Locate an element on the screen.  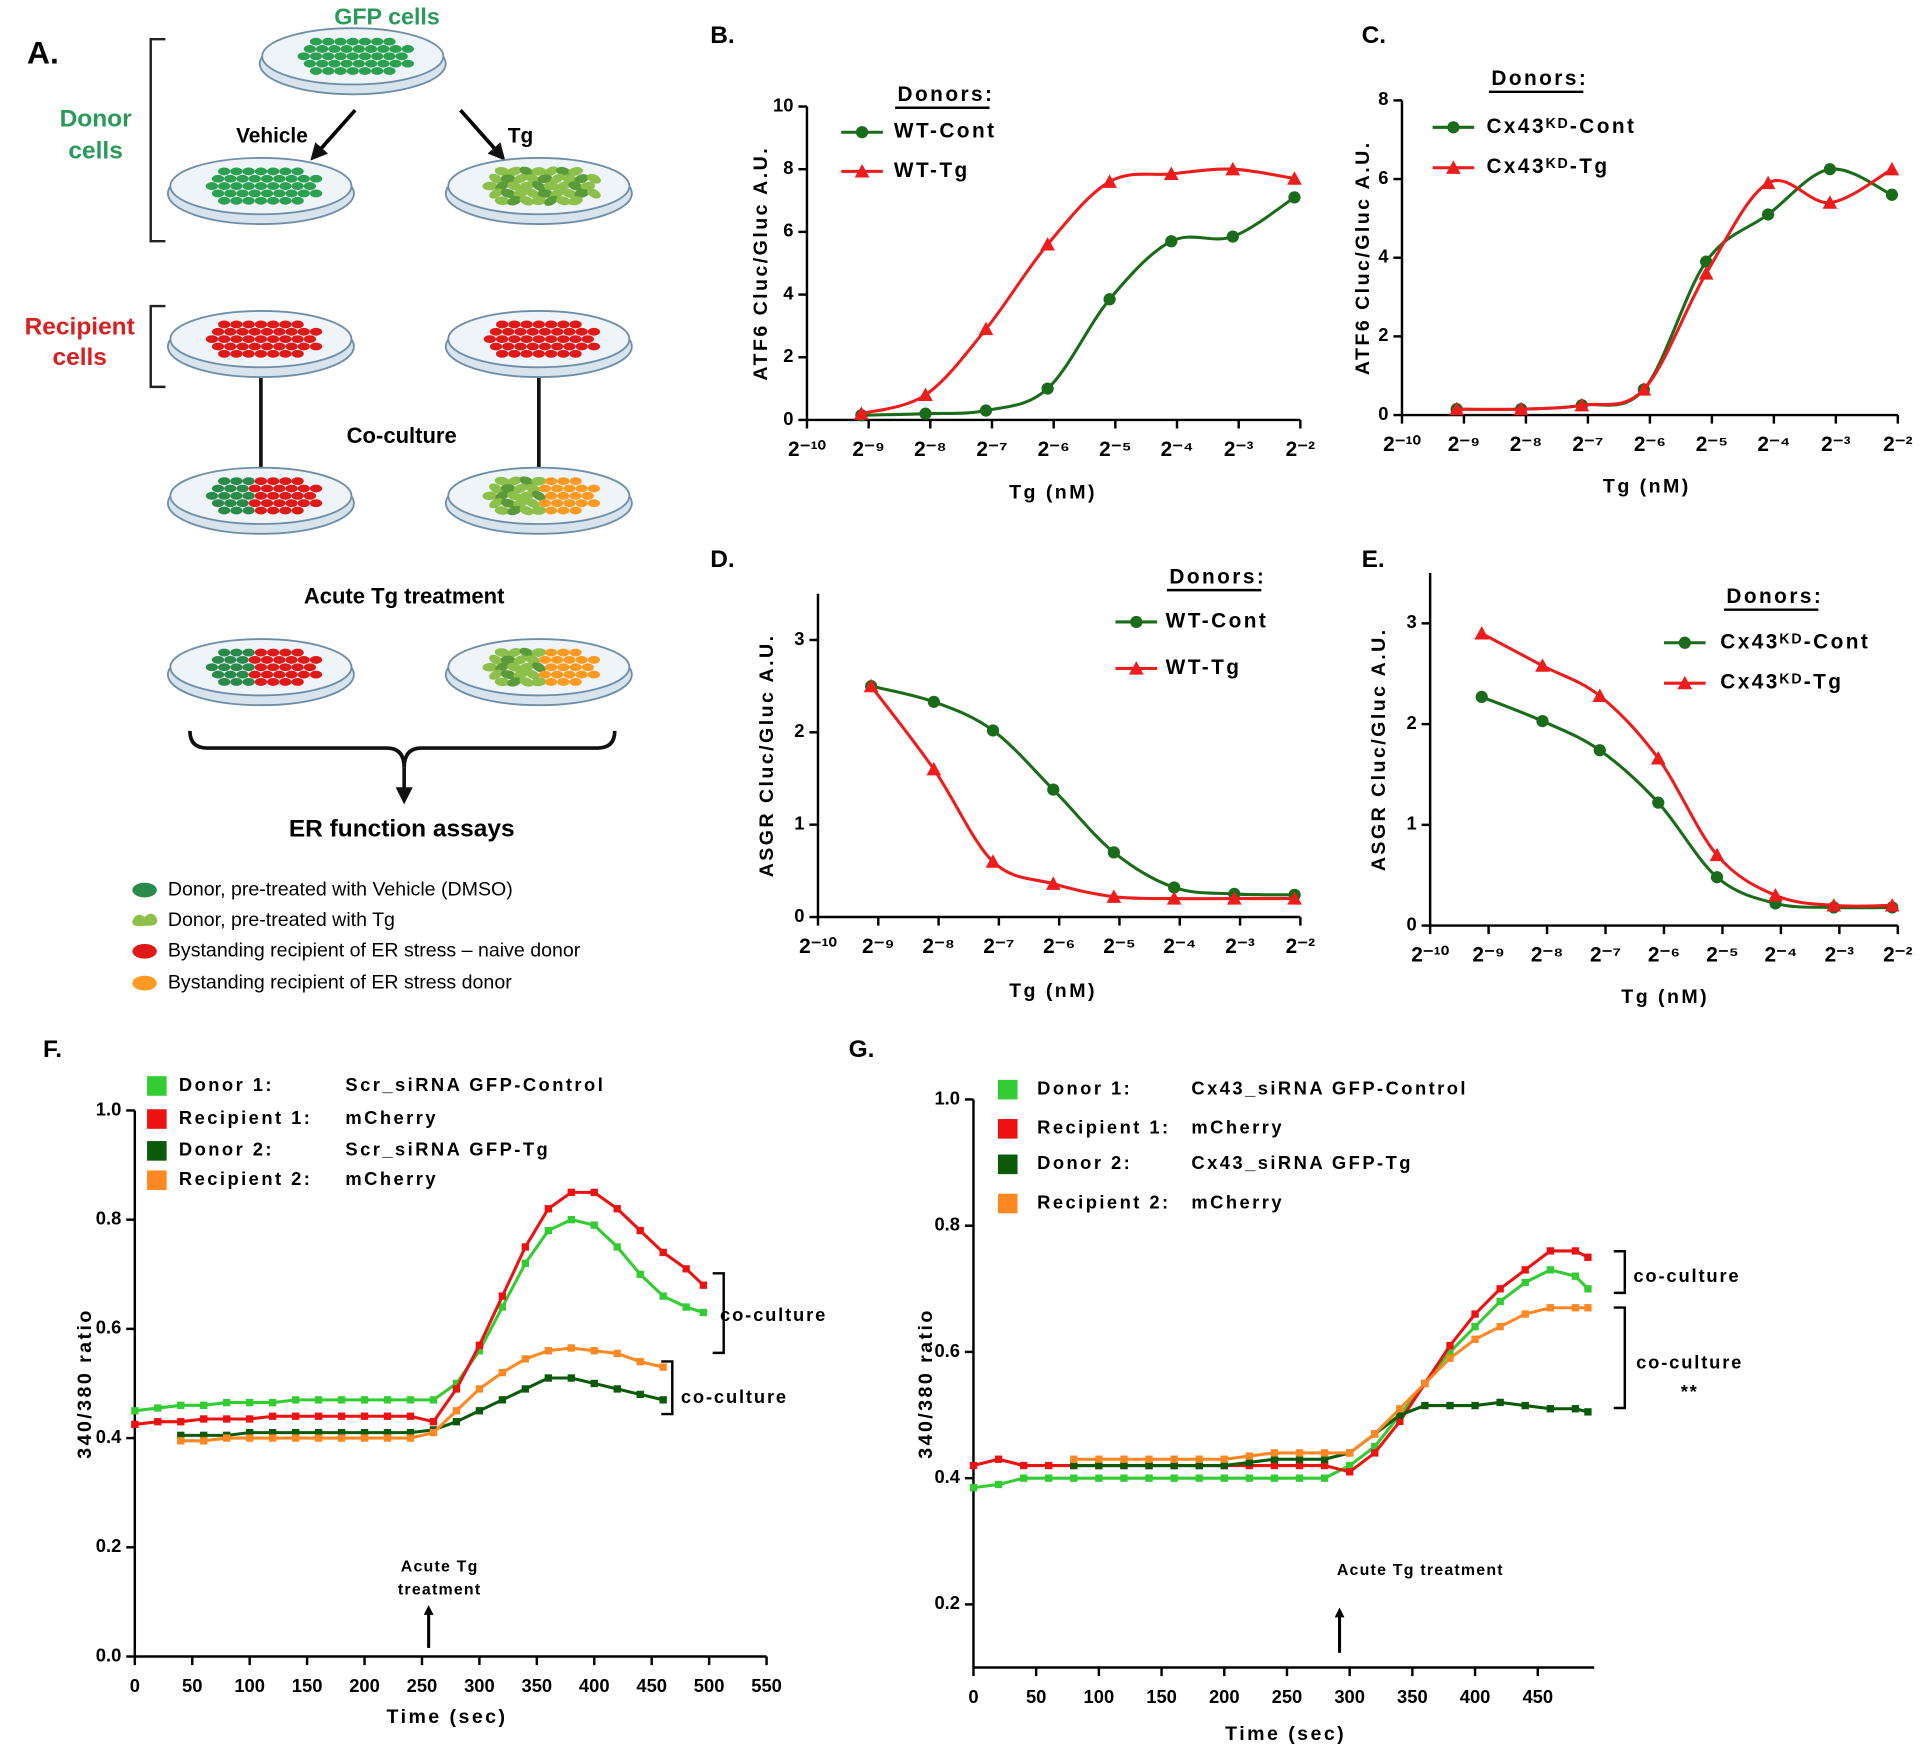
x-tick-label: 250 is located at coordinates (1287, 1696).